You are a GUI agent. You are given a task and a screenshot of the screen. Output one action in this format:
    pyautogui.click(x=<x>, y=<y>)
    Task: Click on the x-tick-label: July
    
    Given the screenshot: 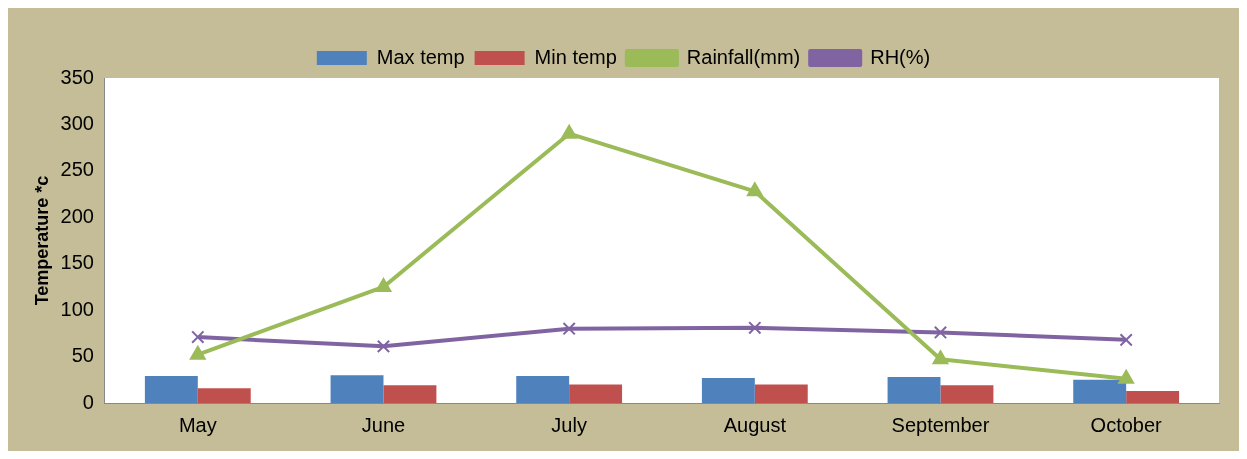 What is the action you would take?
    pyautogui.click(x=569, y=424)
    